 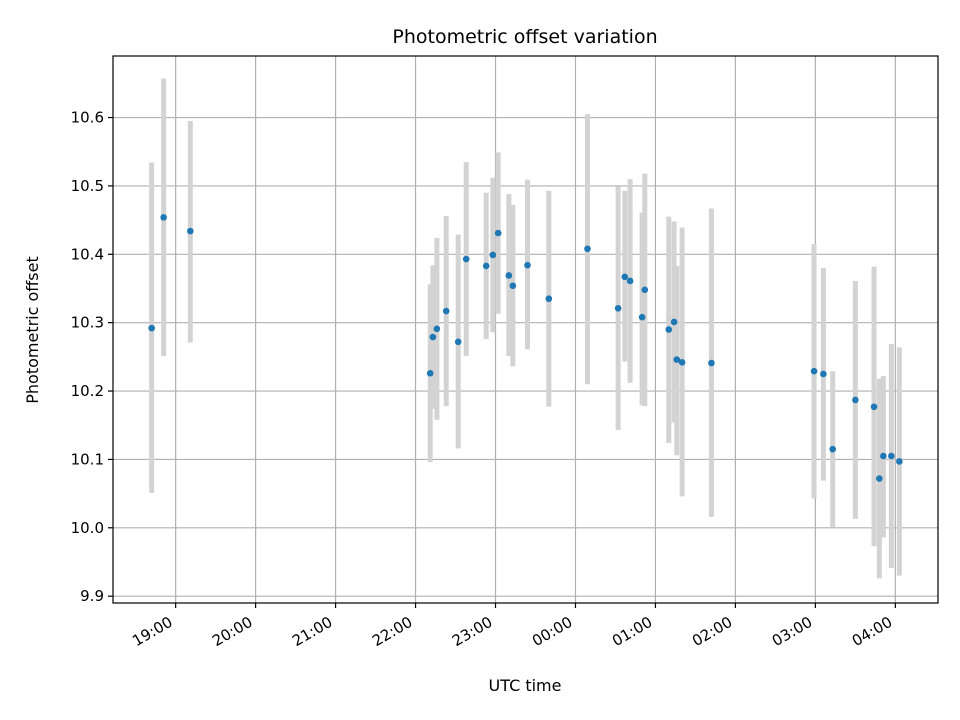 What do you see at coordinates (312, 631) in the screenshot?
I see `x-tick-label: 21:00` at bounding box center [312, 631].